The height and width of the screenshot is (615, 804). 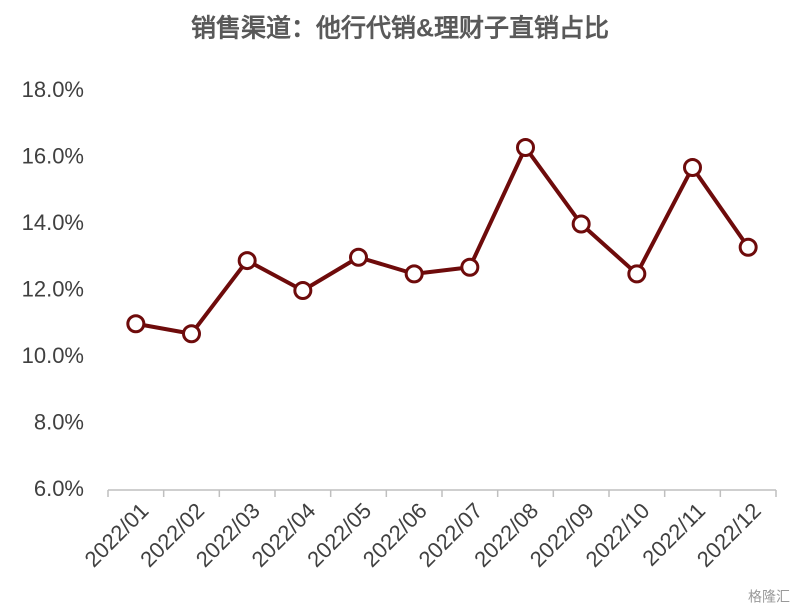 I want to click on y-tick-label: 10.0%, so click(x=53, y=355).